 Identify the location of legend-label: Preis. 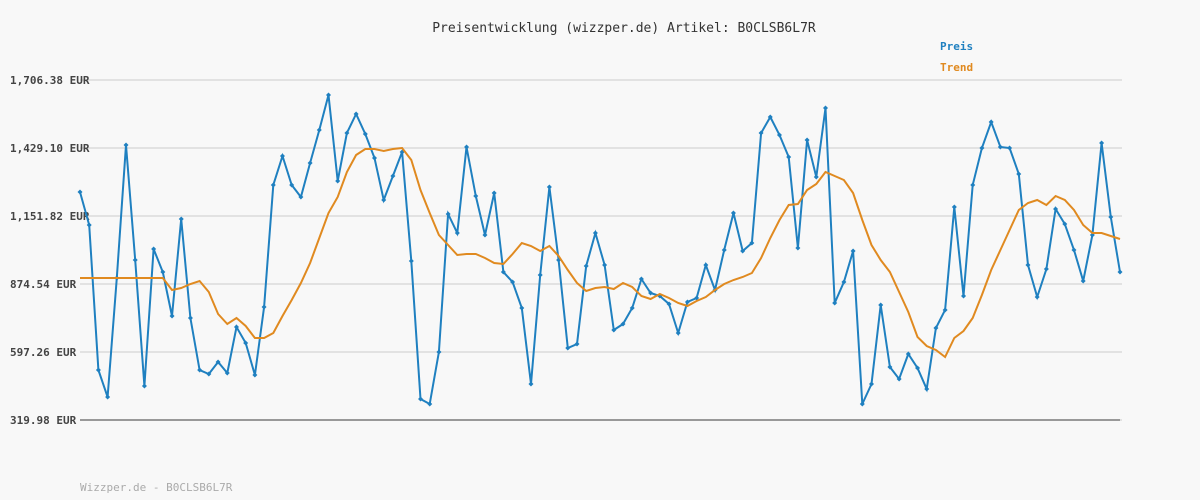
(956, 46).